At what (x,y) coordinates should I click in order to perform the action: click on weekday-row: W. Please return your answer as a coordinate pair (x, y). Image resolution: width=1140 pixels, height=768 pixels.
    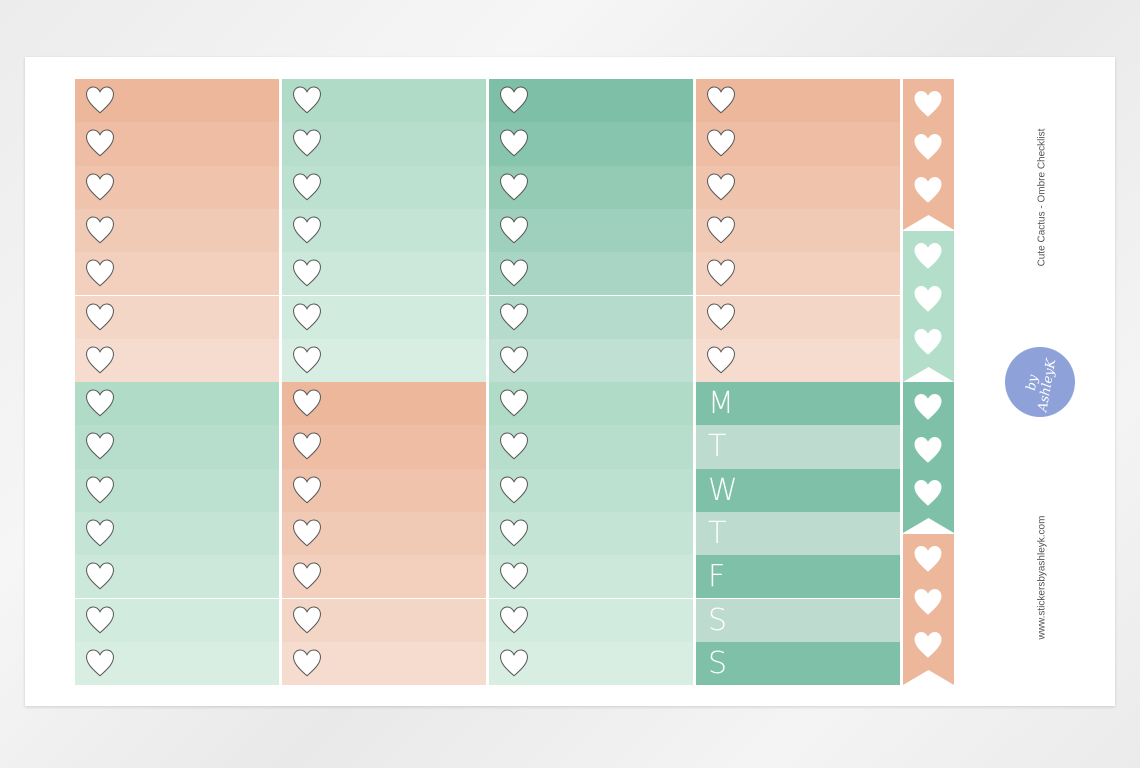
    Looking at the image, I should click on (798, 490).